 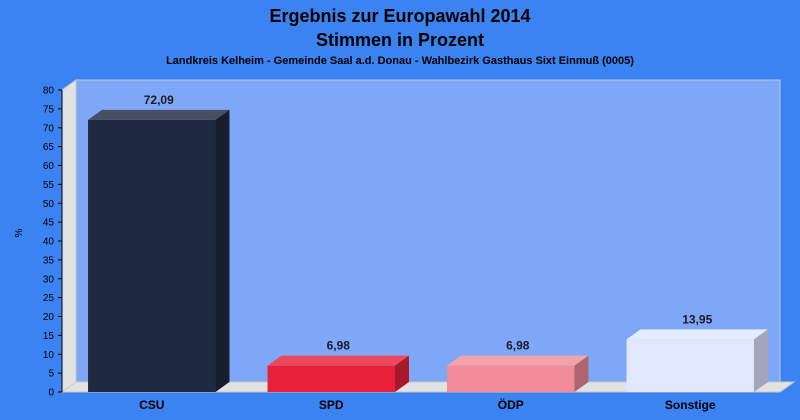 What do you see at coordinates (690, 405) in the screenshot?
I see `x-tick-label: Sonstige` at bounding box center [690, 405].